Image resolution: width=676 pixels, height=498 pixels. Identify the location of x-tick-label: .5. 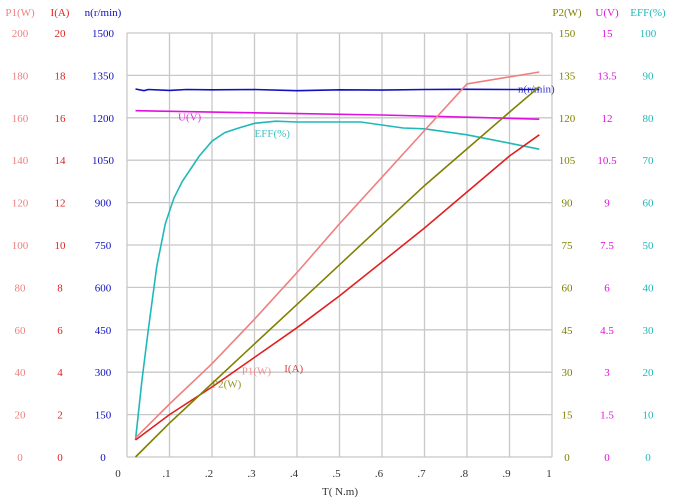
(336, 474).